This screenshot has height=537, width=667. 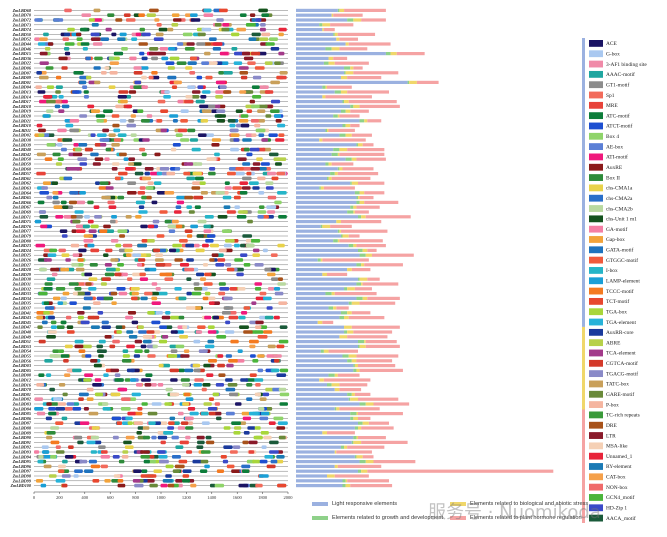 I want to click on legend-label: TC-rich repeats, so click(x=623, y=416).